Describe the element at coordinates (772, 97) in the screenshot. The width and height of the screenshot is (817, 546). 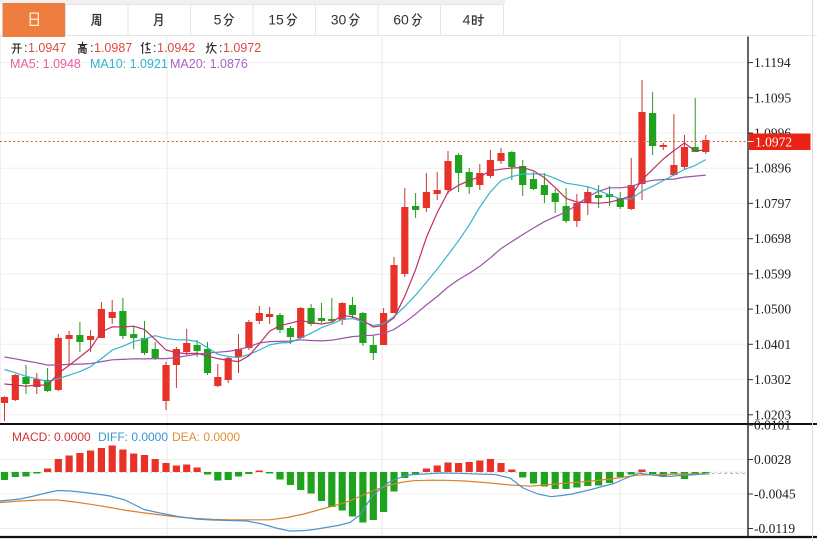
I see `svg-text: 1.1095` at that location.